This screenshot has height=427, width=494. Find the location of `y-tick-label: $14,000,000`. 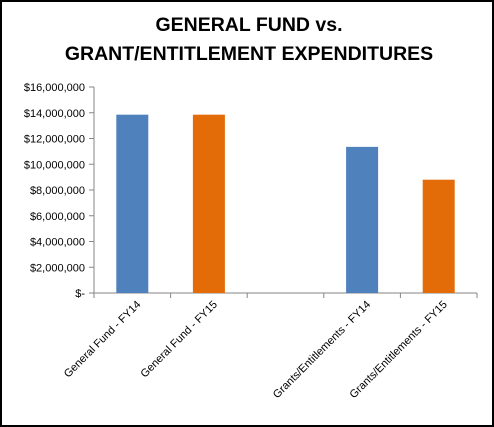

y-tick-label: $14,000,000 is located at coordinates (54, 114).